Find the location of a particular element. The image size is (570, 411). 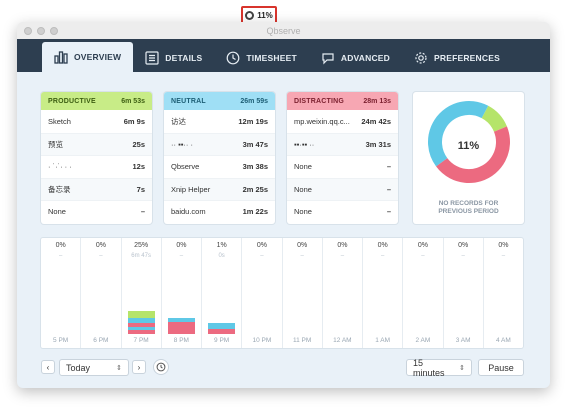

hour-column: 0% – 2 AM is located at coordinates (422, 293).